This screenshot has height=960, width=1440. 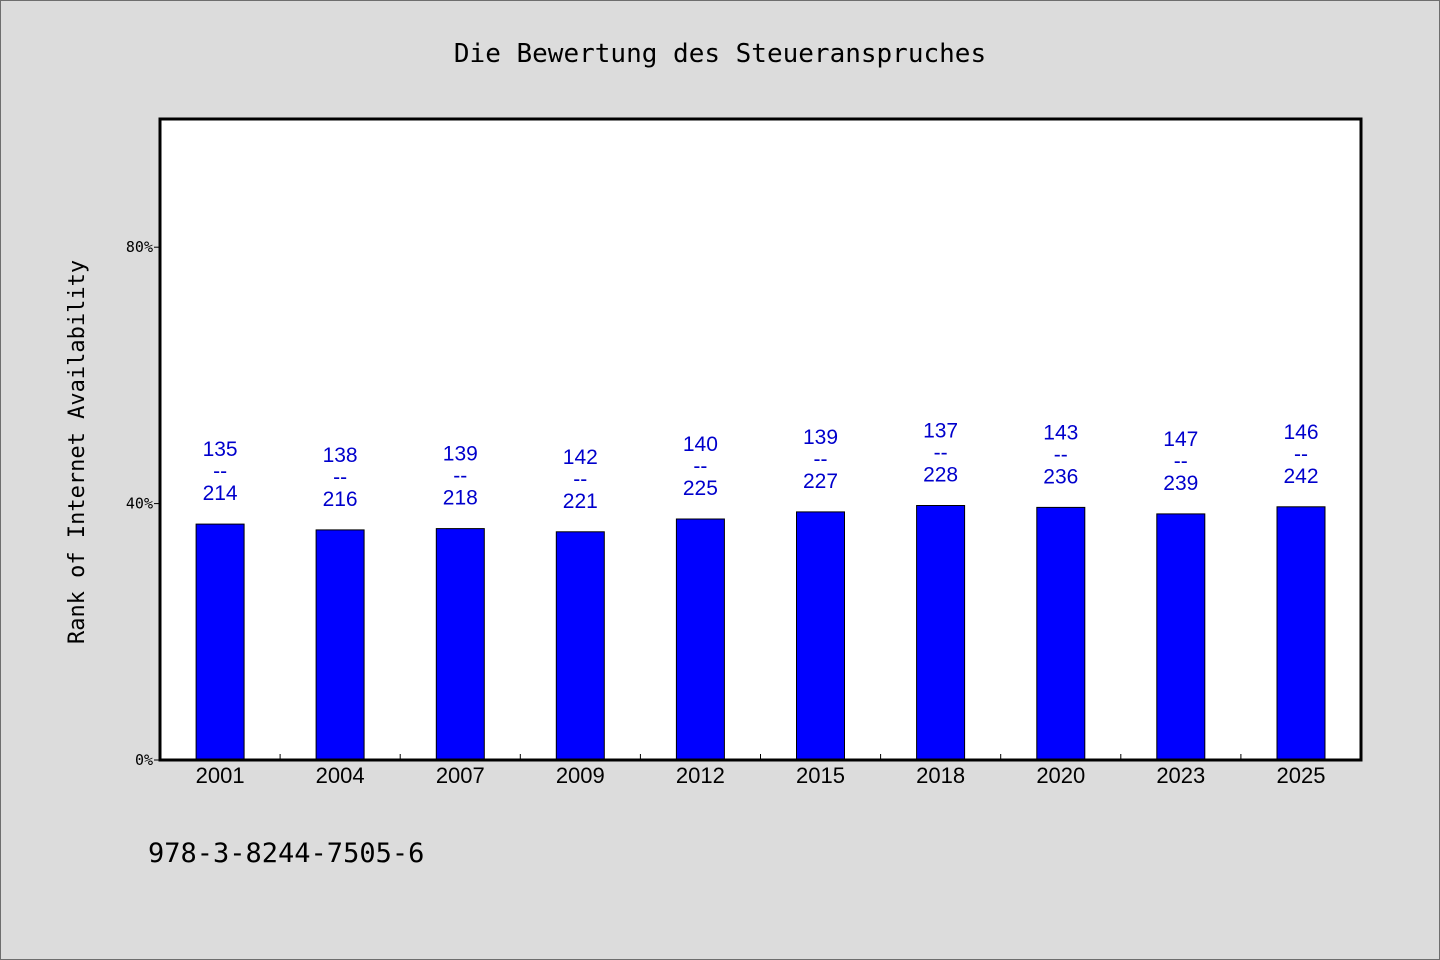 I want to click on data-label-2004-line-1: 138, so click(x=340, y=455).